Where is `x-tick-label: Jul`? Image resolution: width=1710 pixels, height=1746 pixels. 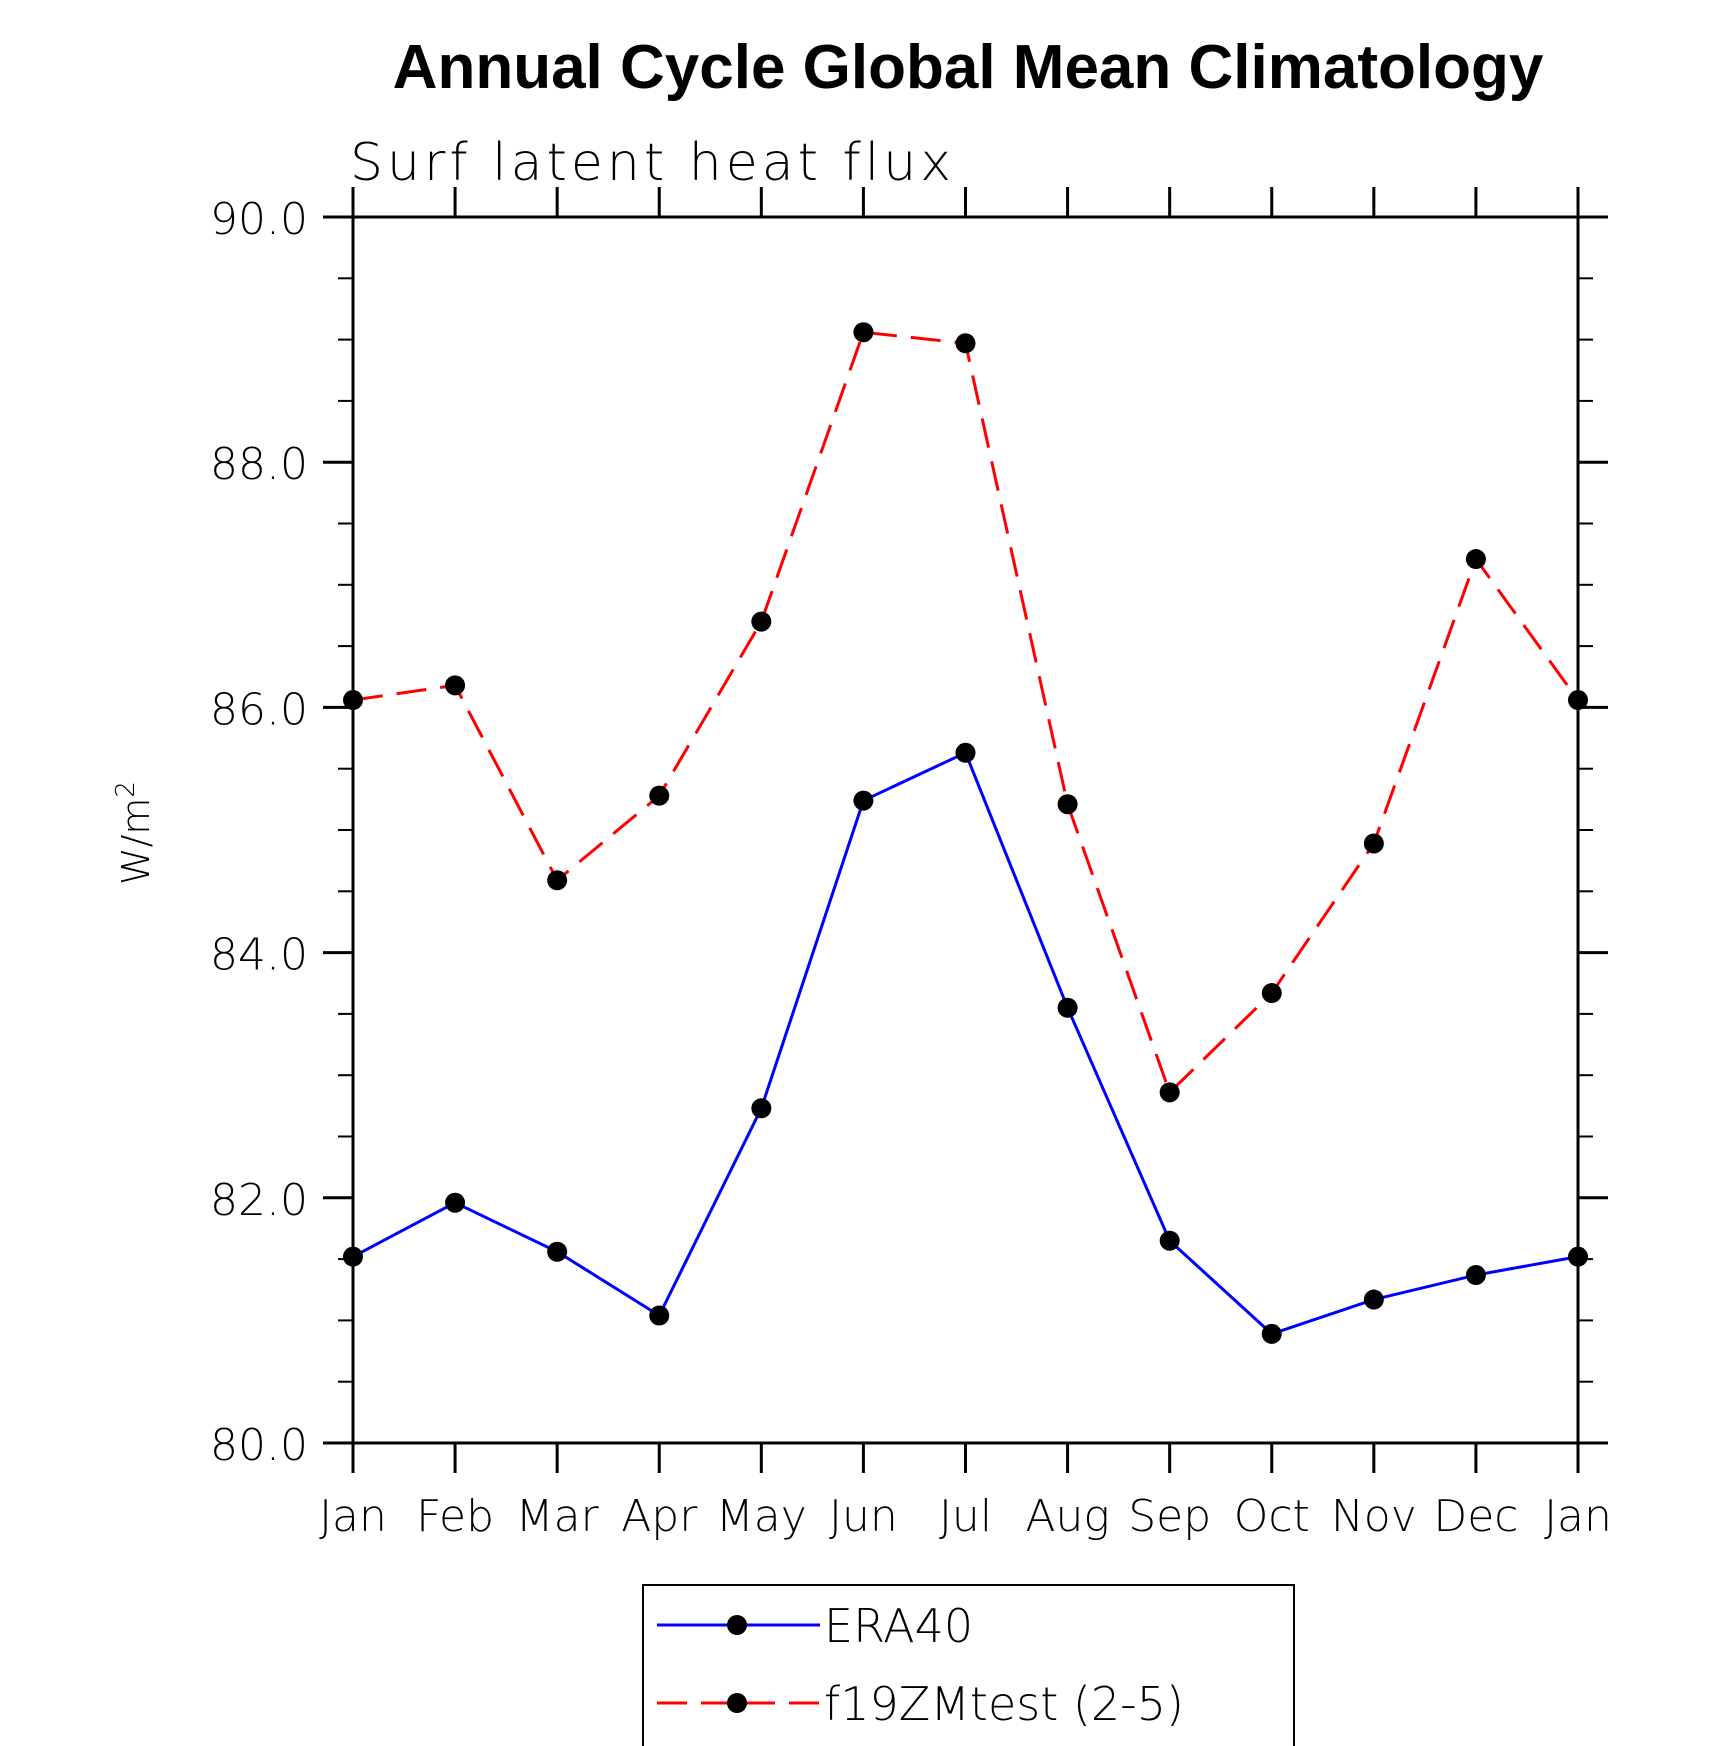 x-tick-label: Jul is located at coordinates (965, 1516).